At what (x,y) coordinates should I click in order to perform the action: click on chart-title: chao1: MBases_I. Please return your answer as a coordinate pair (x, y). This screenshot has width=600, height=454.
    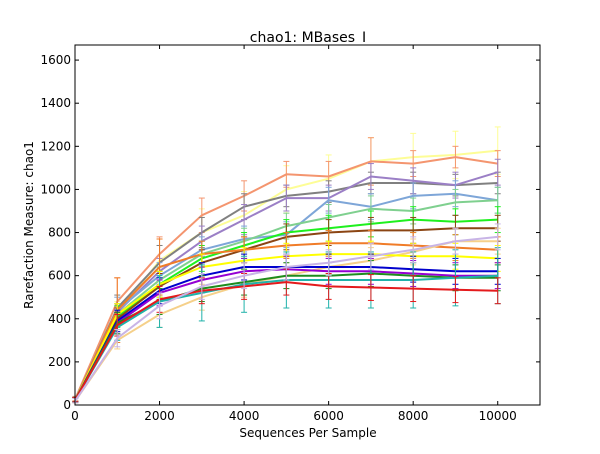
    Looking at the image, I should click on (308, 38).